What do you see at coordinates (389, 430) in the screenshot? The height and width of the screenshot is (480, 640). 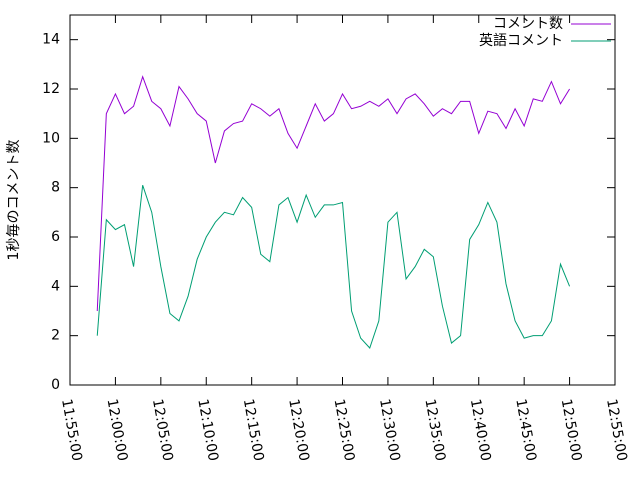 I see `x-tick-label: 12:30:00` at bounding box center [389, 430].